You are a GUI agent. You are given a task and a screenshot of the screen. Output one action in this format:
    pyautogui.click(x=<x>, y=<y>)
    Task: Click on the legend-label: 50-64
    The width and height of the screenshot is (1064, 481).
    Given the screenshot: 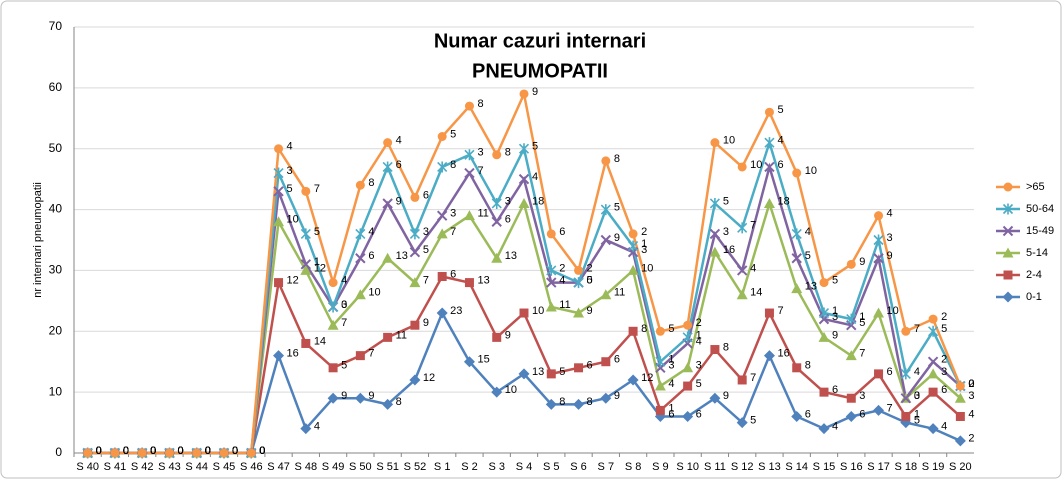 What is the action you would take?
    pyautogui.click(x=1040, y=209)
    